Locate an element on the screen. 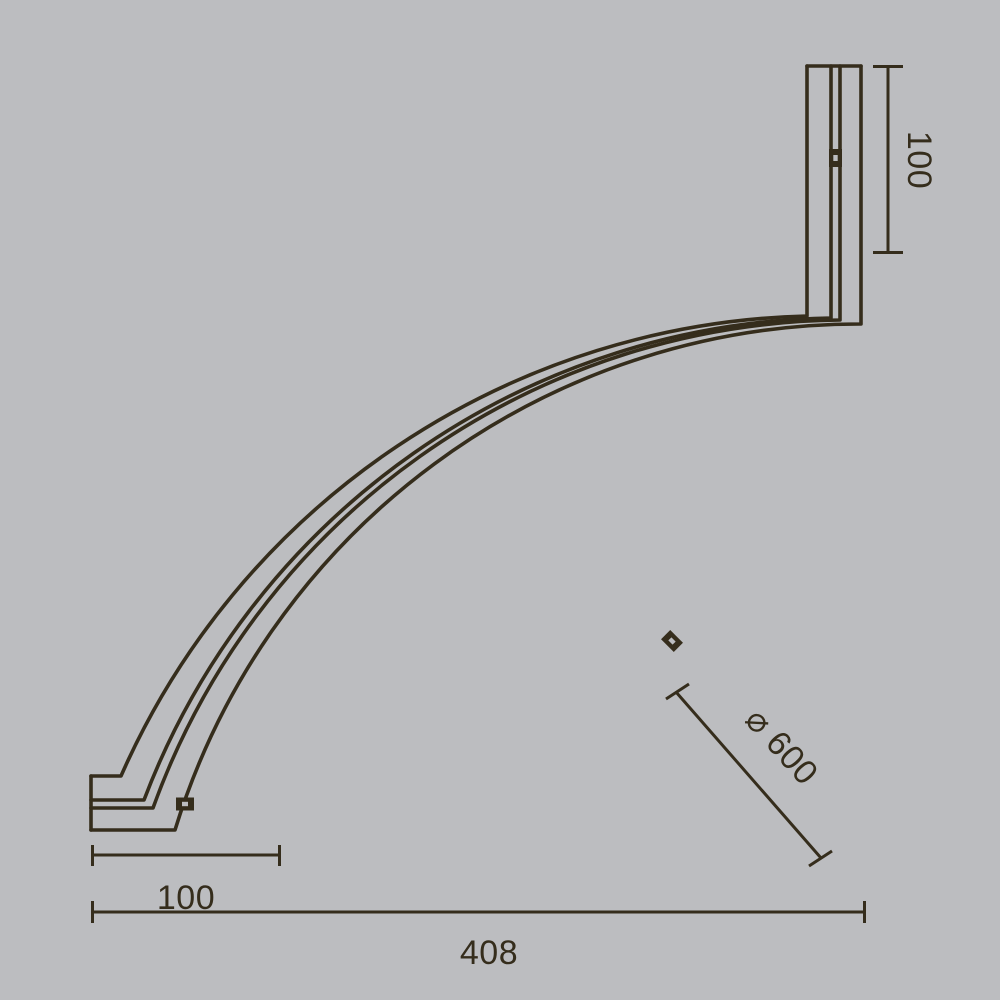 The width and height of the screenshot is (1000, 1000). dimension-overall-width is located at coordinates (478, 912).